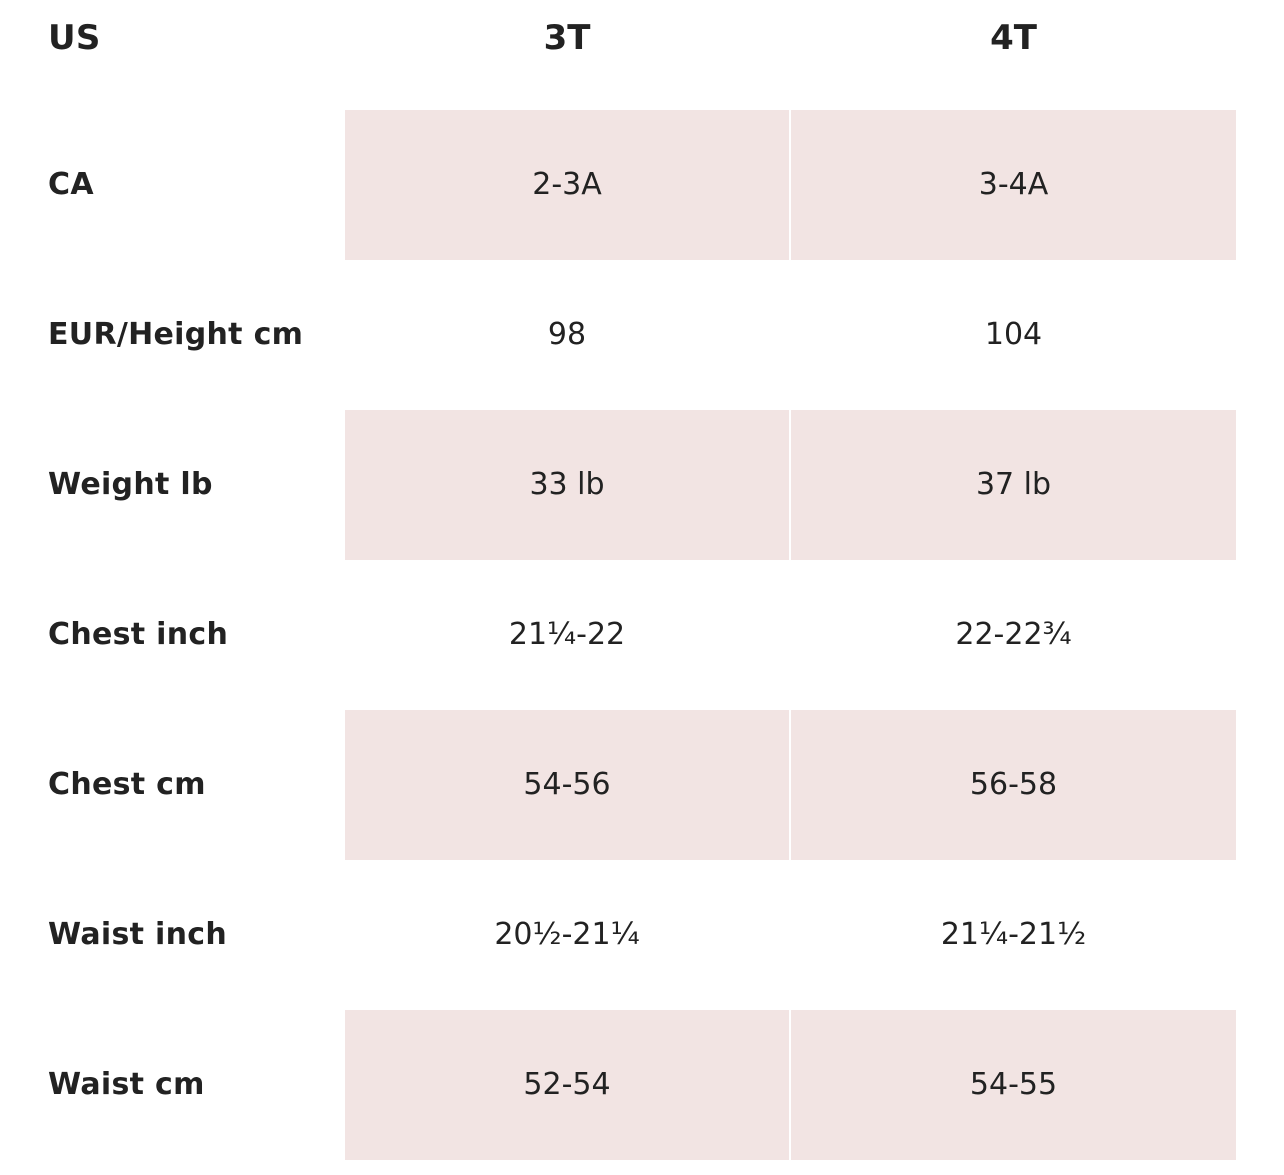 This screenshot has width=1284, height=1175. I want to click on row-value-4t: 54-55, so click(1013, 1085).